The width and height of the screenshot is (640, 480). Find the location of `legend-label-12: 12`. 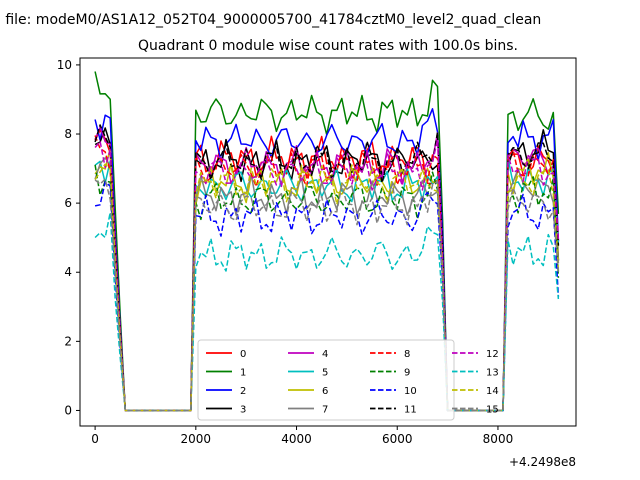

legend-label-12: 12 is located at coordinates (492, 354).